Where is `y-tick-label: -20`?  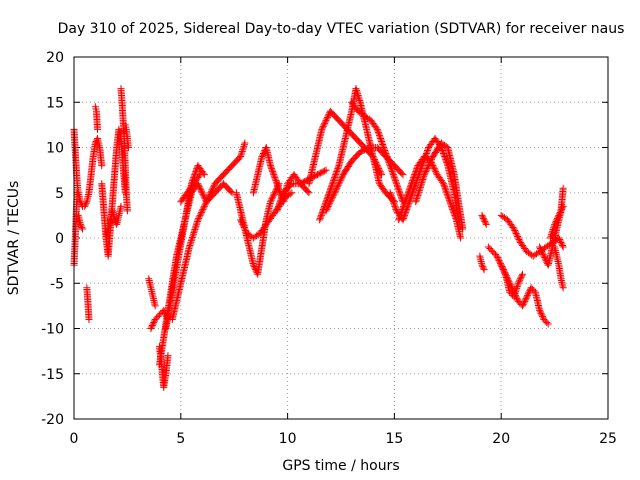
y-tick-label: -20 is located at coordinates (52, 420).